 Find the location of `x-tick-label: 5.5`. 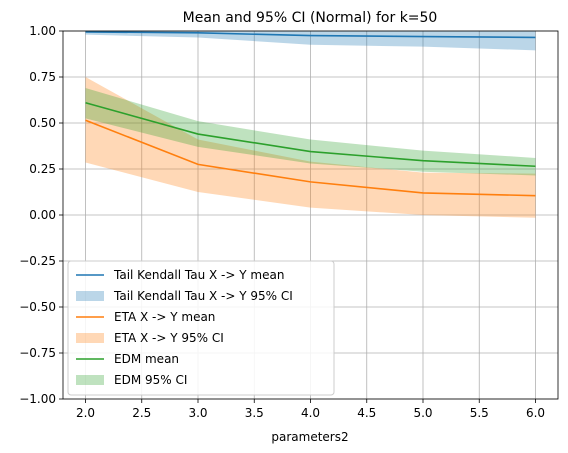

x-tick-label: 5.5 is located at coordinates (479, 413).